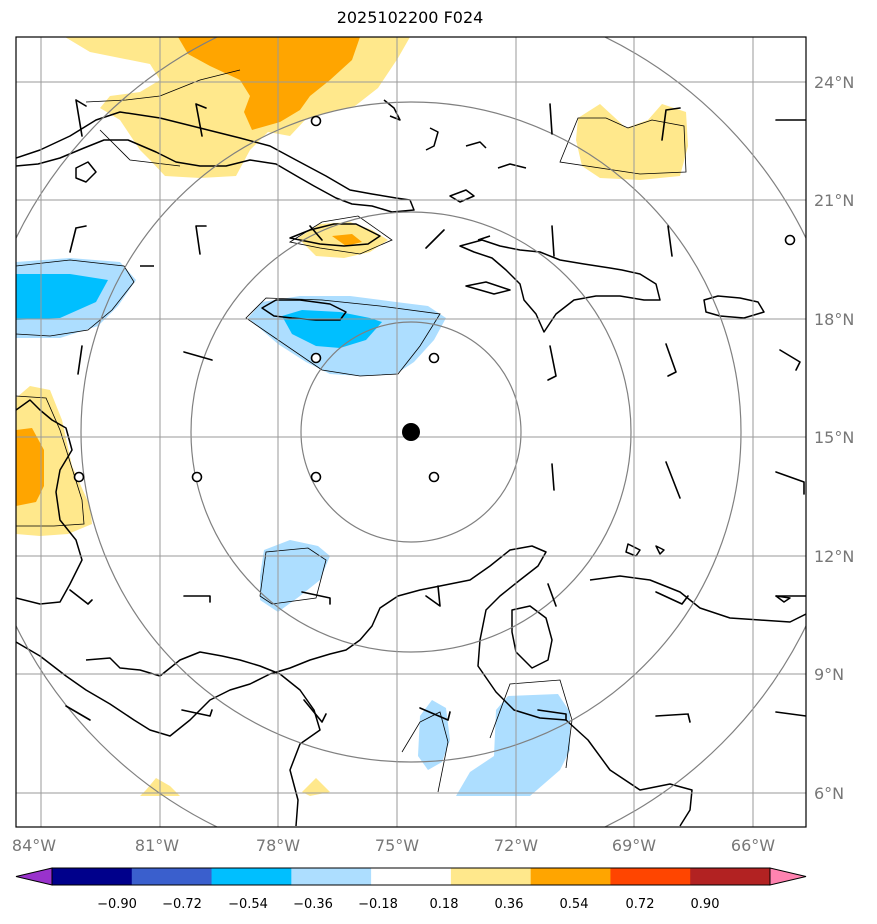 The image size is (877, 924). What do you see at coordinates (248, 904) in the screenshot?
I see `colorbar-tick-label: −0.54` at bounding box center [248, 904].